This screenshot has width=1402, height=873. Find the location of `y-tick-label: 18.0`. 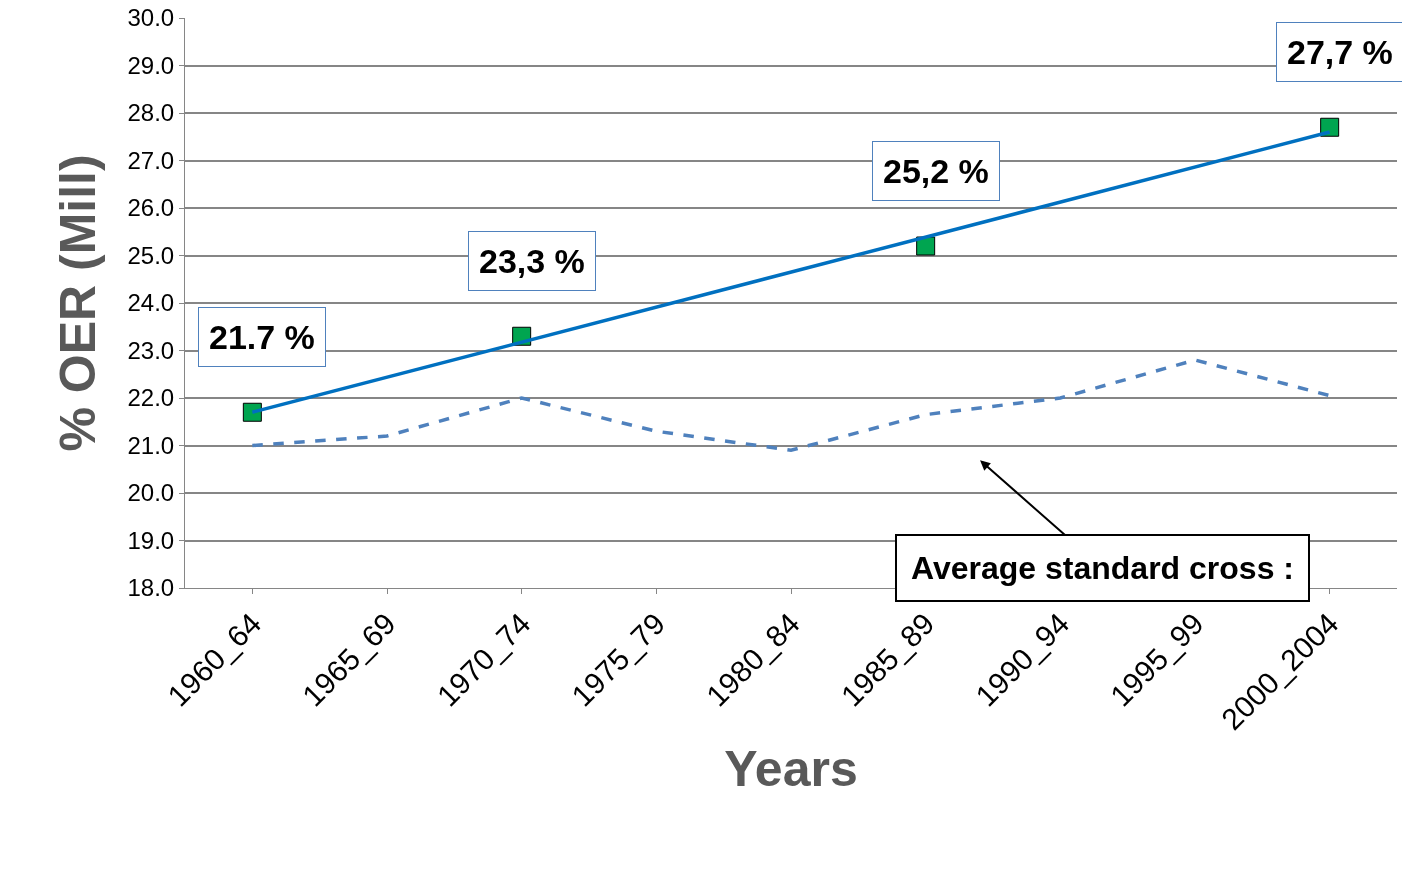

y-tick-label: 18.0 is located at coordinates (151, 588).